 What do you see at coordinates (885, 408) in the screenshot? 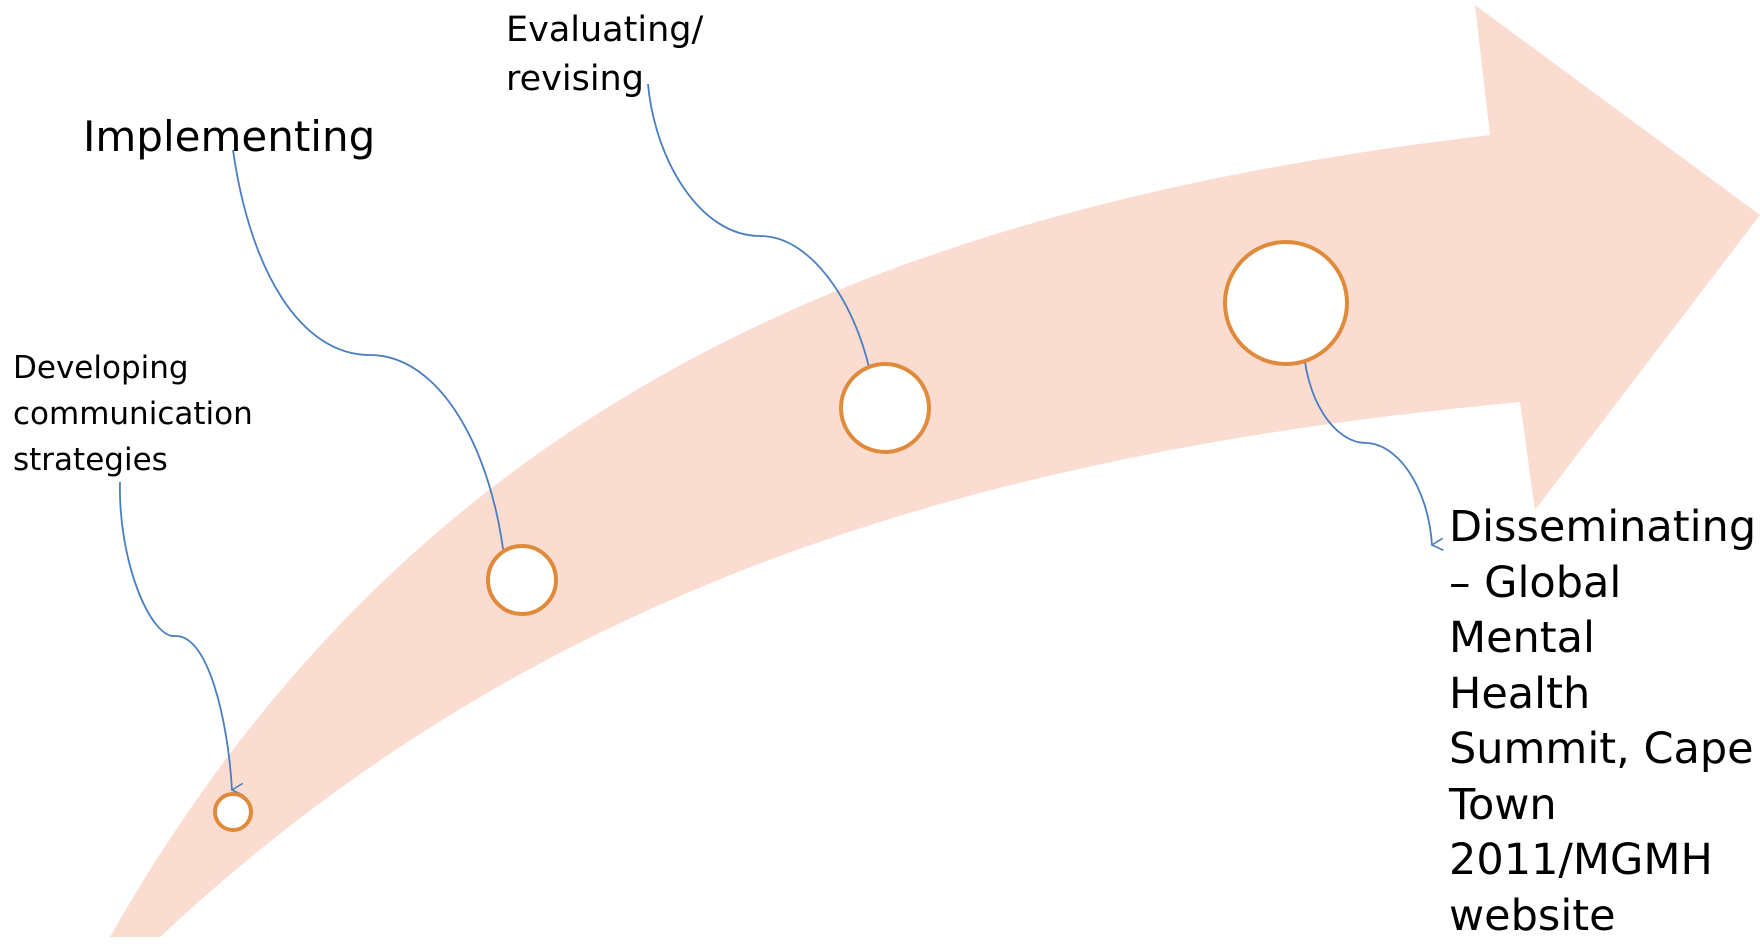
I see `stage-marker-evaluating` at bounding box center [885, 408].